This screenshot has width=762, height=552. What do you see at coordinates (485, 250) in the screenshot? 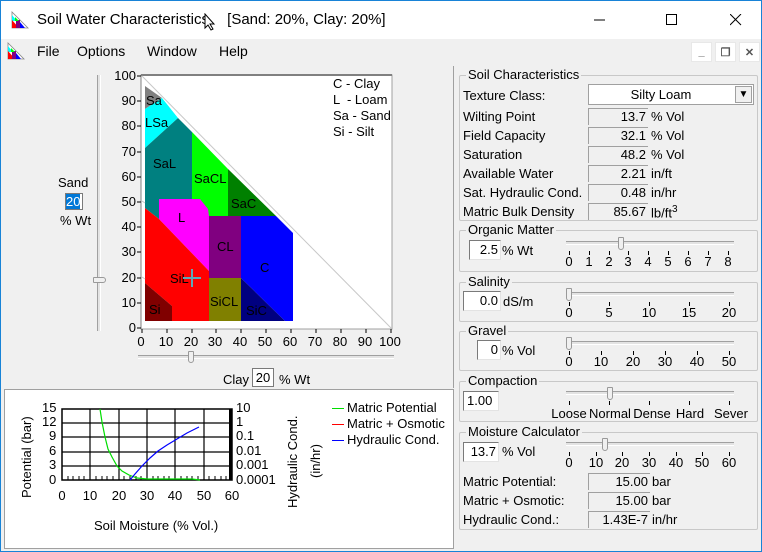
I see `organic-matter-input: 2.5` at bounding box center [485, 250].